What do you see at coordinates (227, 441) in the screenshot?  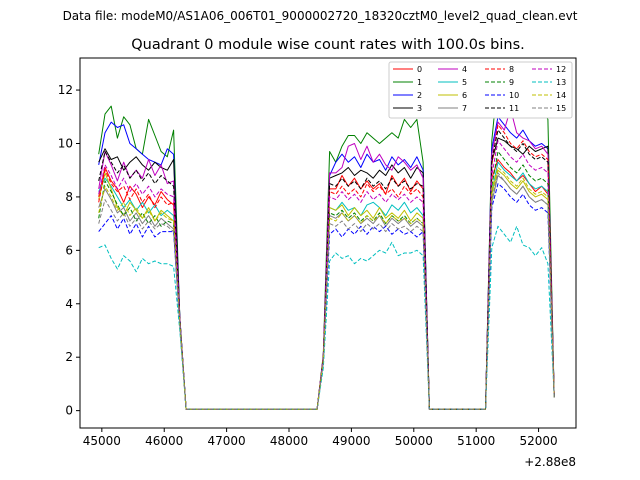 I see `x-tick-label: 47000` at bounding box center [227, 441].